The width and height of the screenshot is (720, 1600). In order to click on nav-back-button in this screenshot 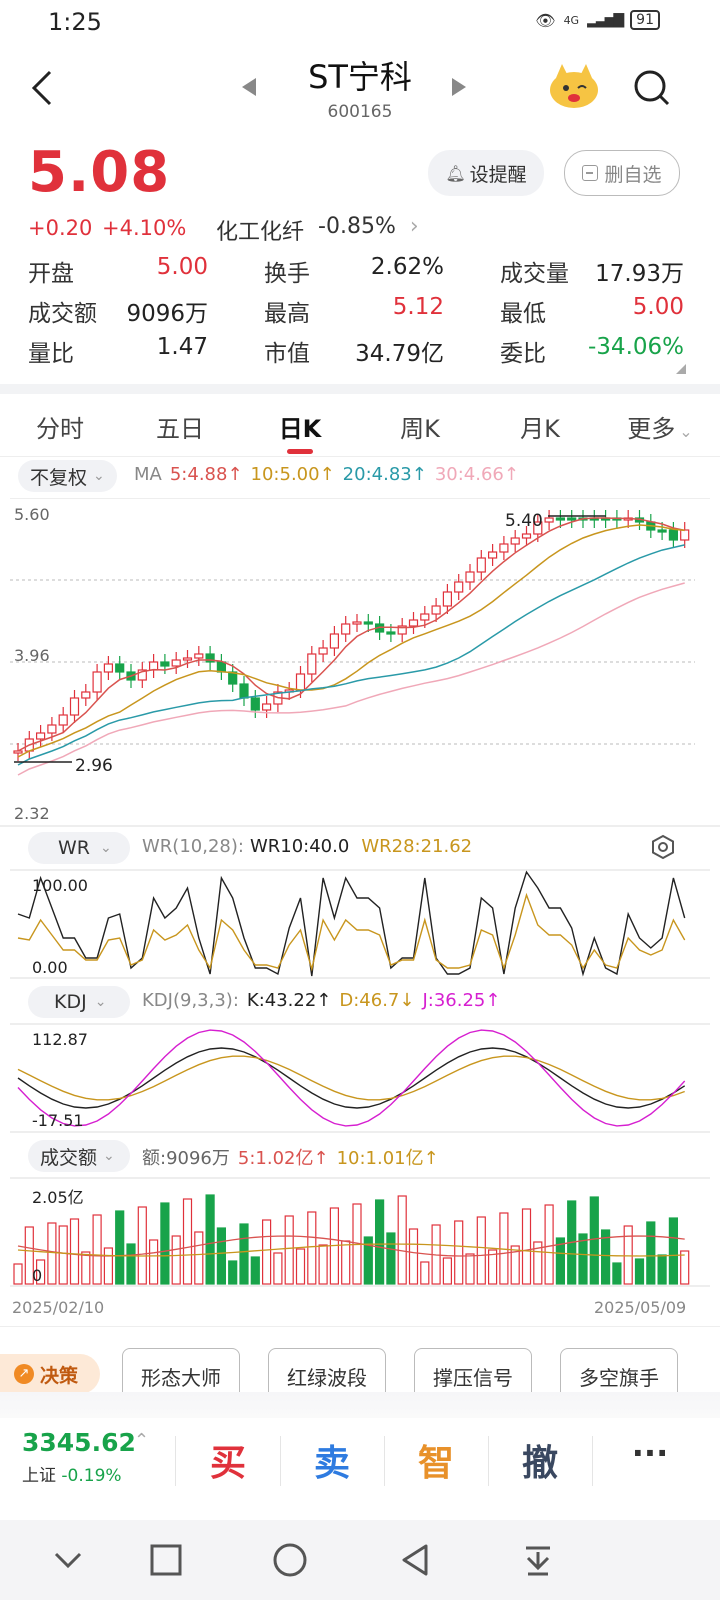, I will do `click(416, 1560)`.